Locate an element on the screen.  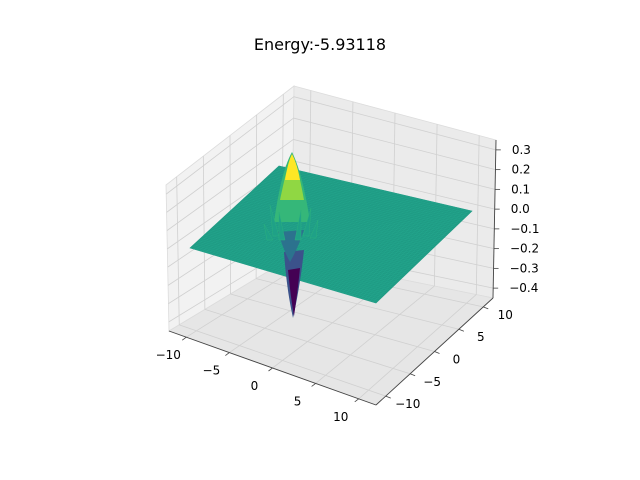
surface-trough-deep is located at coordinates (294, 292).